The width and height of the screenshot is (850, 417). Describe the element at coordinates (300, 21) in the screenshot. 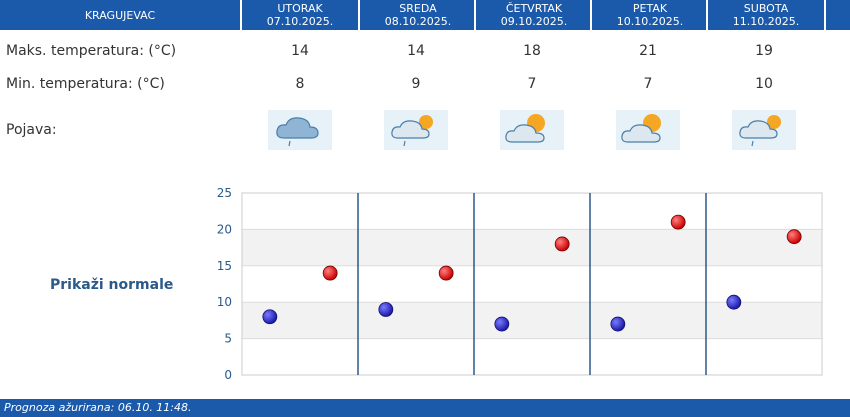

I see `day-date: 07.10.2025.` at that location.